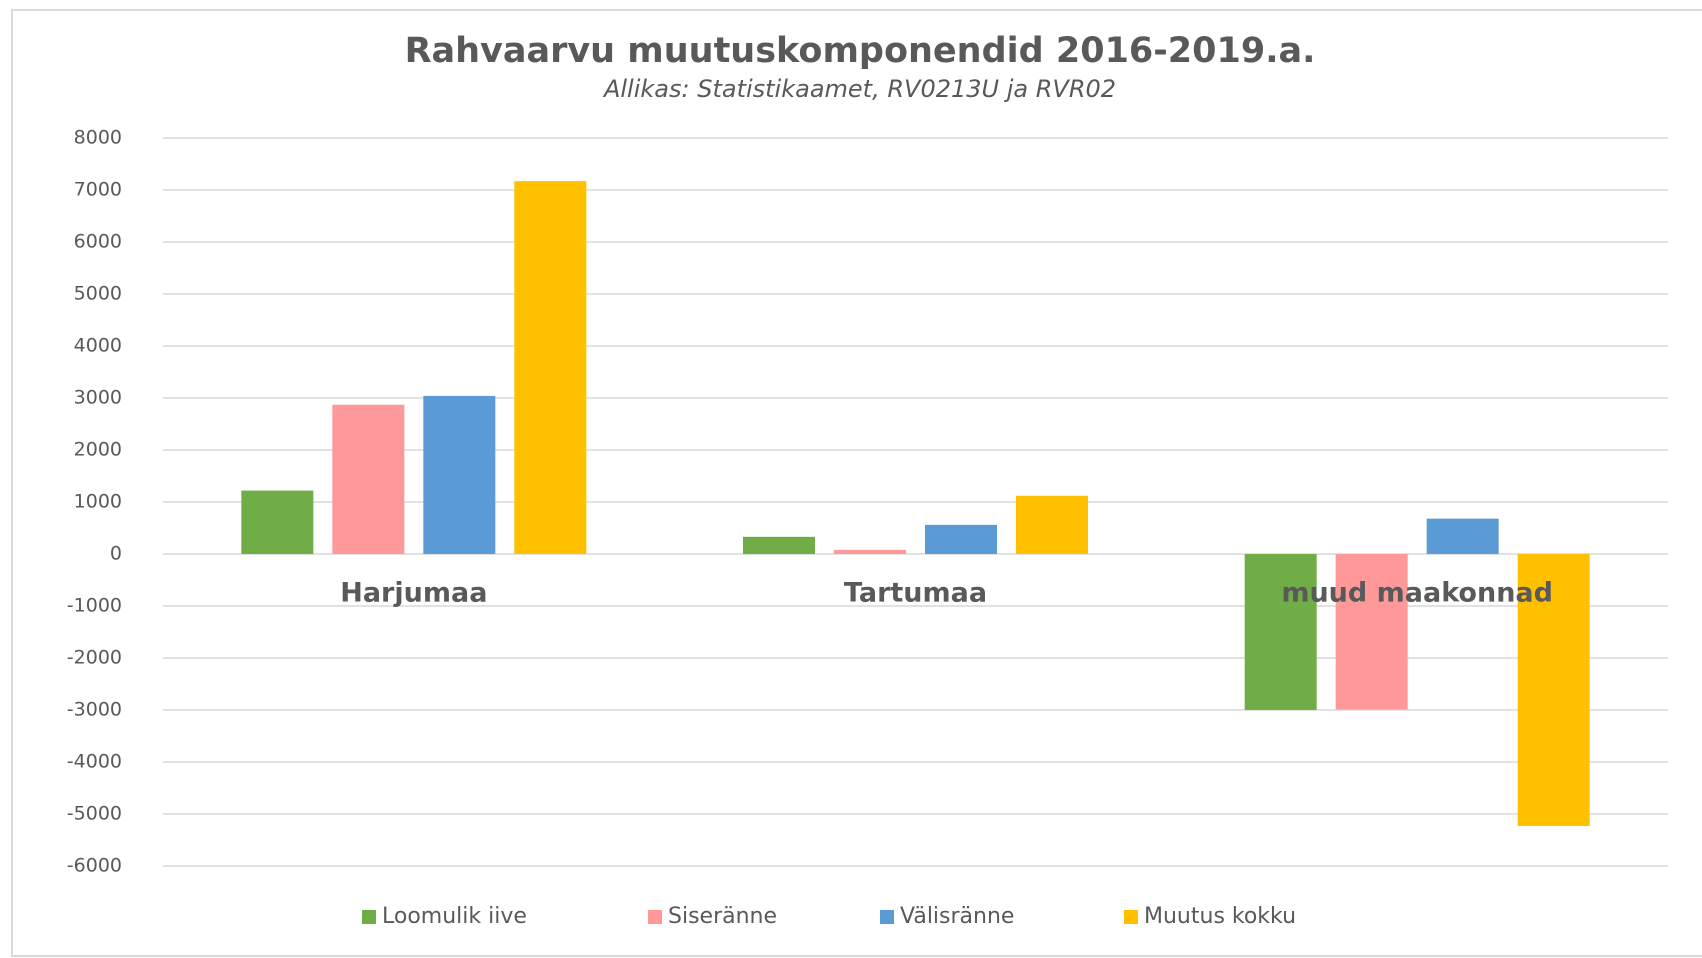 The width and height of the screenshot is (1702, 958). Describe the element at coordinates (1417, 593) in the screenshot. I see `x-tick-label: muud maakonnad` at that location.